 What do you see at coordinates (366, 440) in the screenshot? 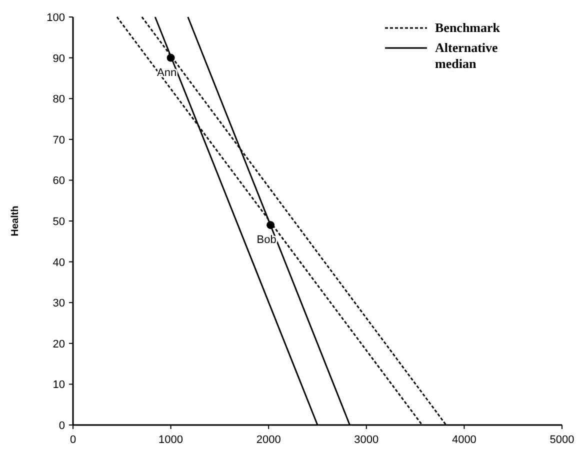
I see `x-tick-label: 3000` at bounding box center [366, 440].